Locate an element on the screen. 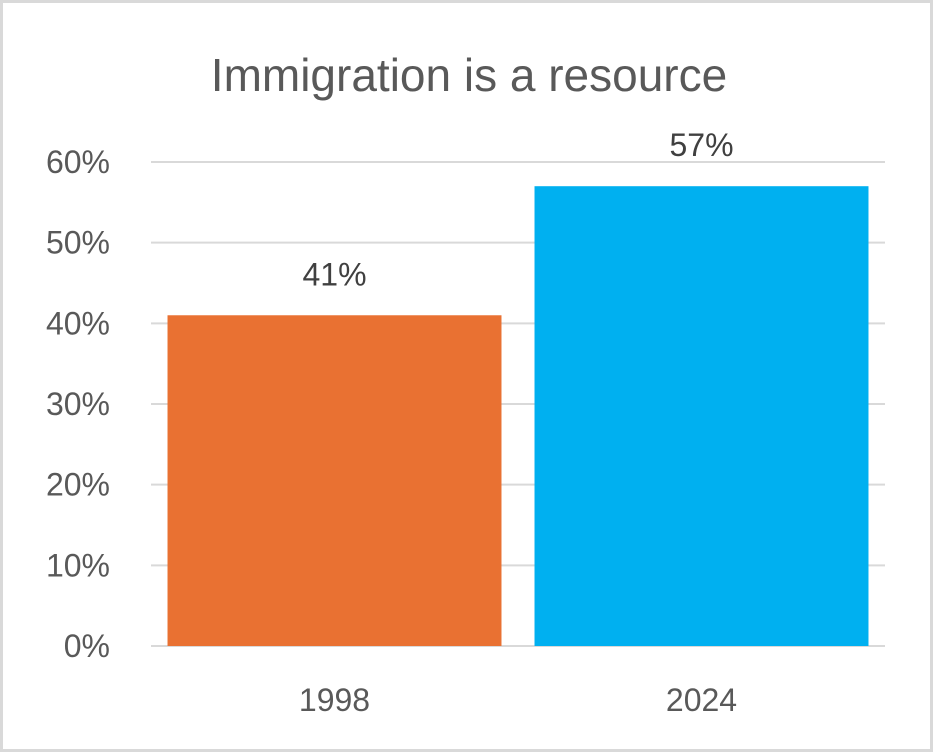  y-tick-label: 50% is located at coordinates (78, 243).